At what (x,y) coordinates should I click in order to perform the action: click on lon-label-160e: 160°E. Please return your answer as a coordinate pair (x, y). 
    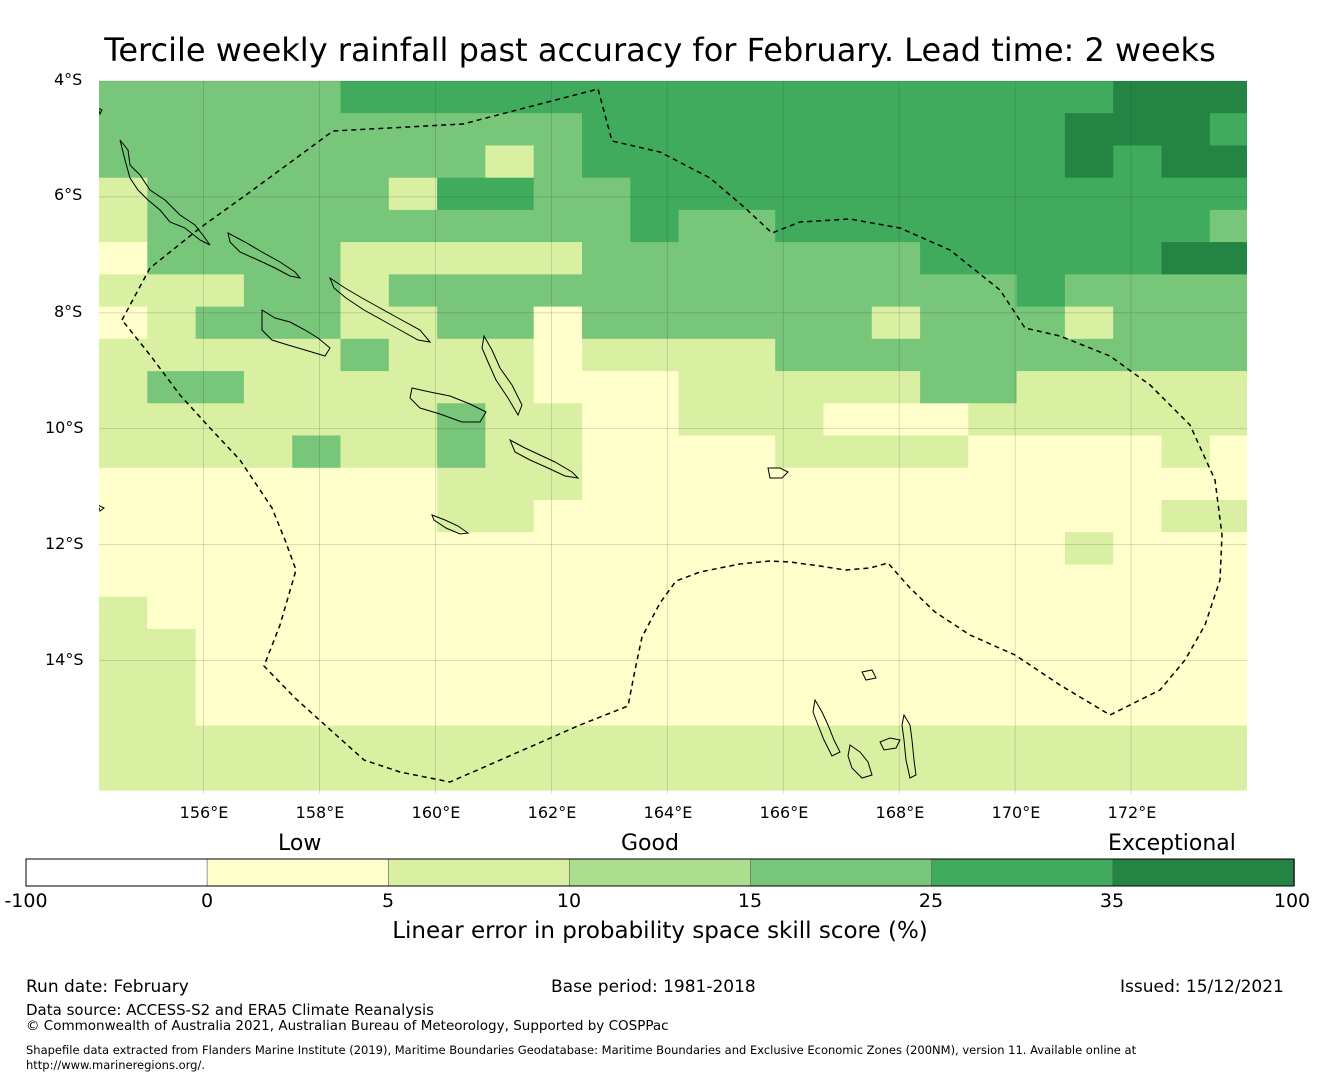
    Looking at the image, I should click on (436, 812).